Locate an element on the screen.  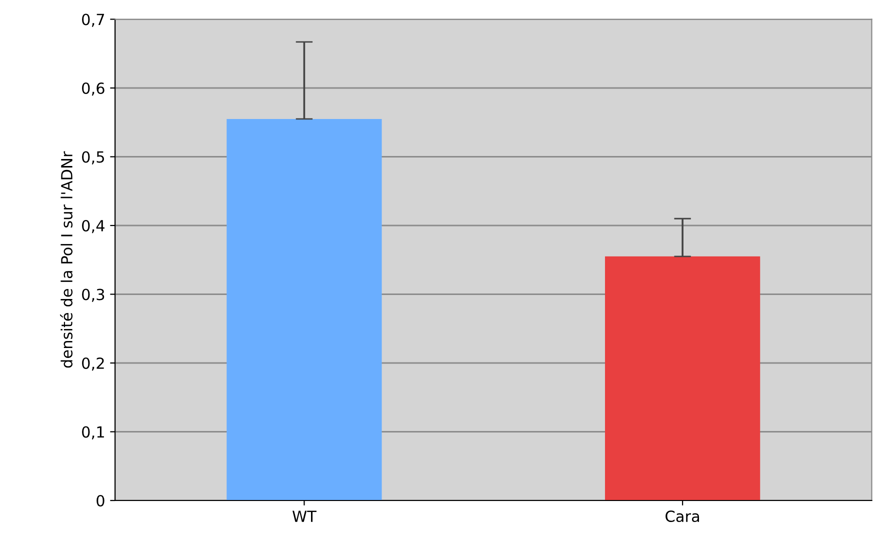
y-tick-label: 0,5 is located at coordinates (93, 157).